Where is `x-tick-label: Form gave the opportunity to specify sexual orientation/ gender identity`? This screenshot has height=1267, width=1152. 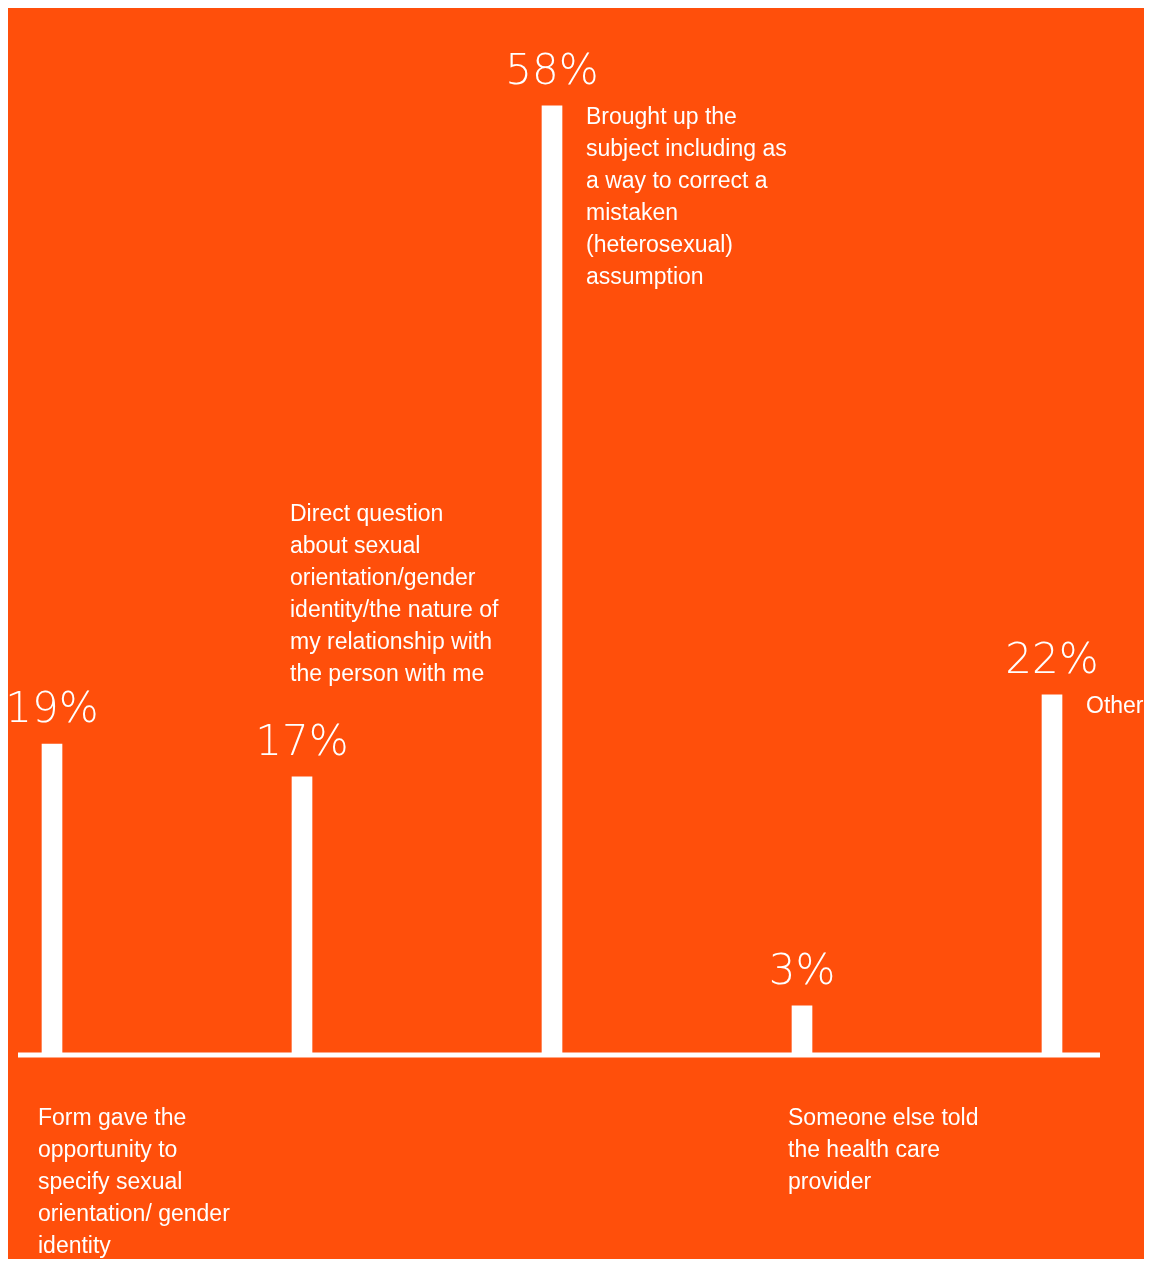 x-tick-label: Form gave the opportunity to specify sexual orientation/ gender identity is located at coordinates (134, 1180).